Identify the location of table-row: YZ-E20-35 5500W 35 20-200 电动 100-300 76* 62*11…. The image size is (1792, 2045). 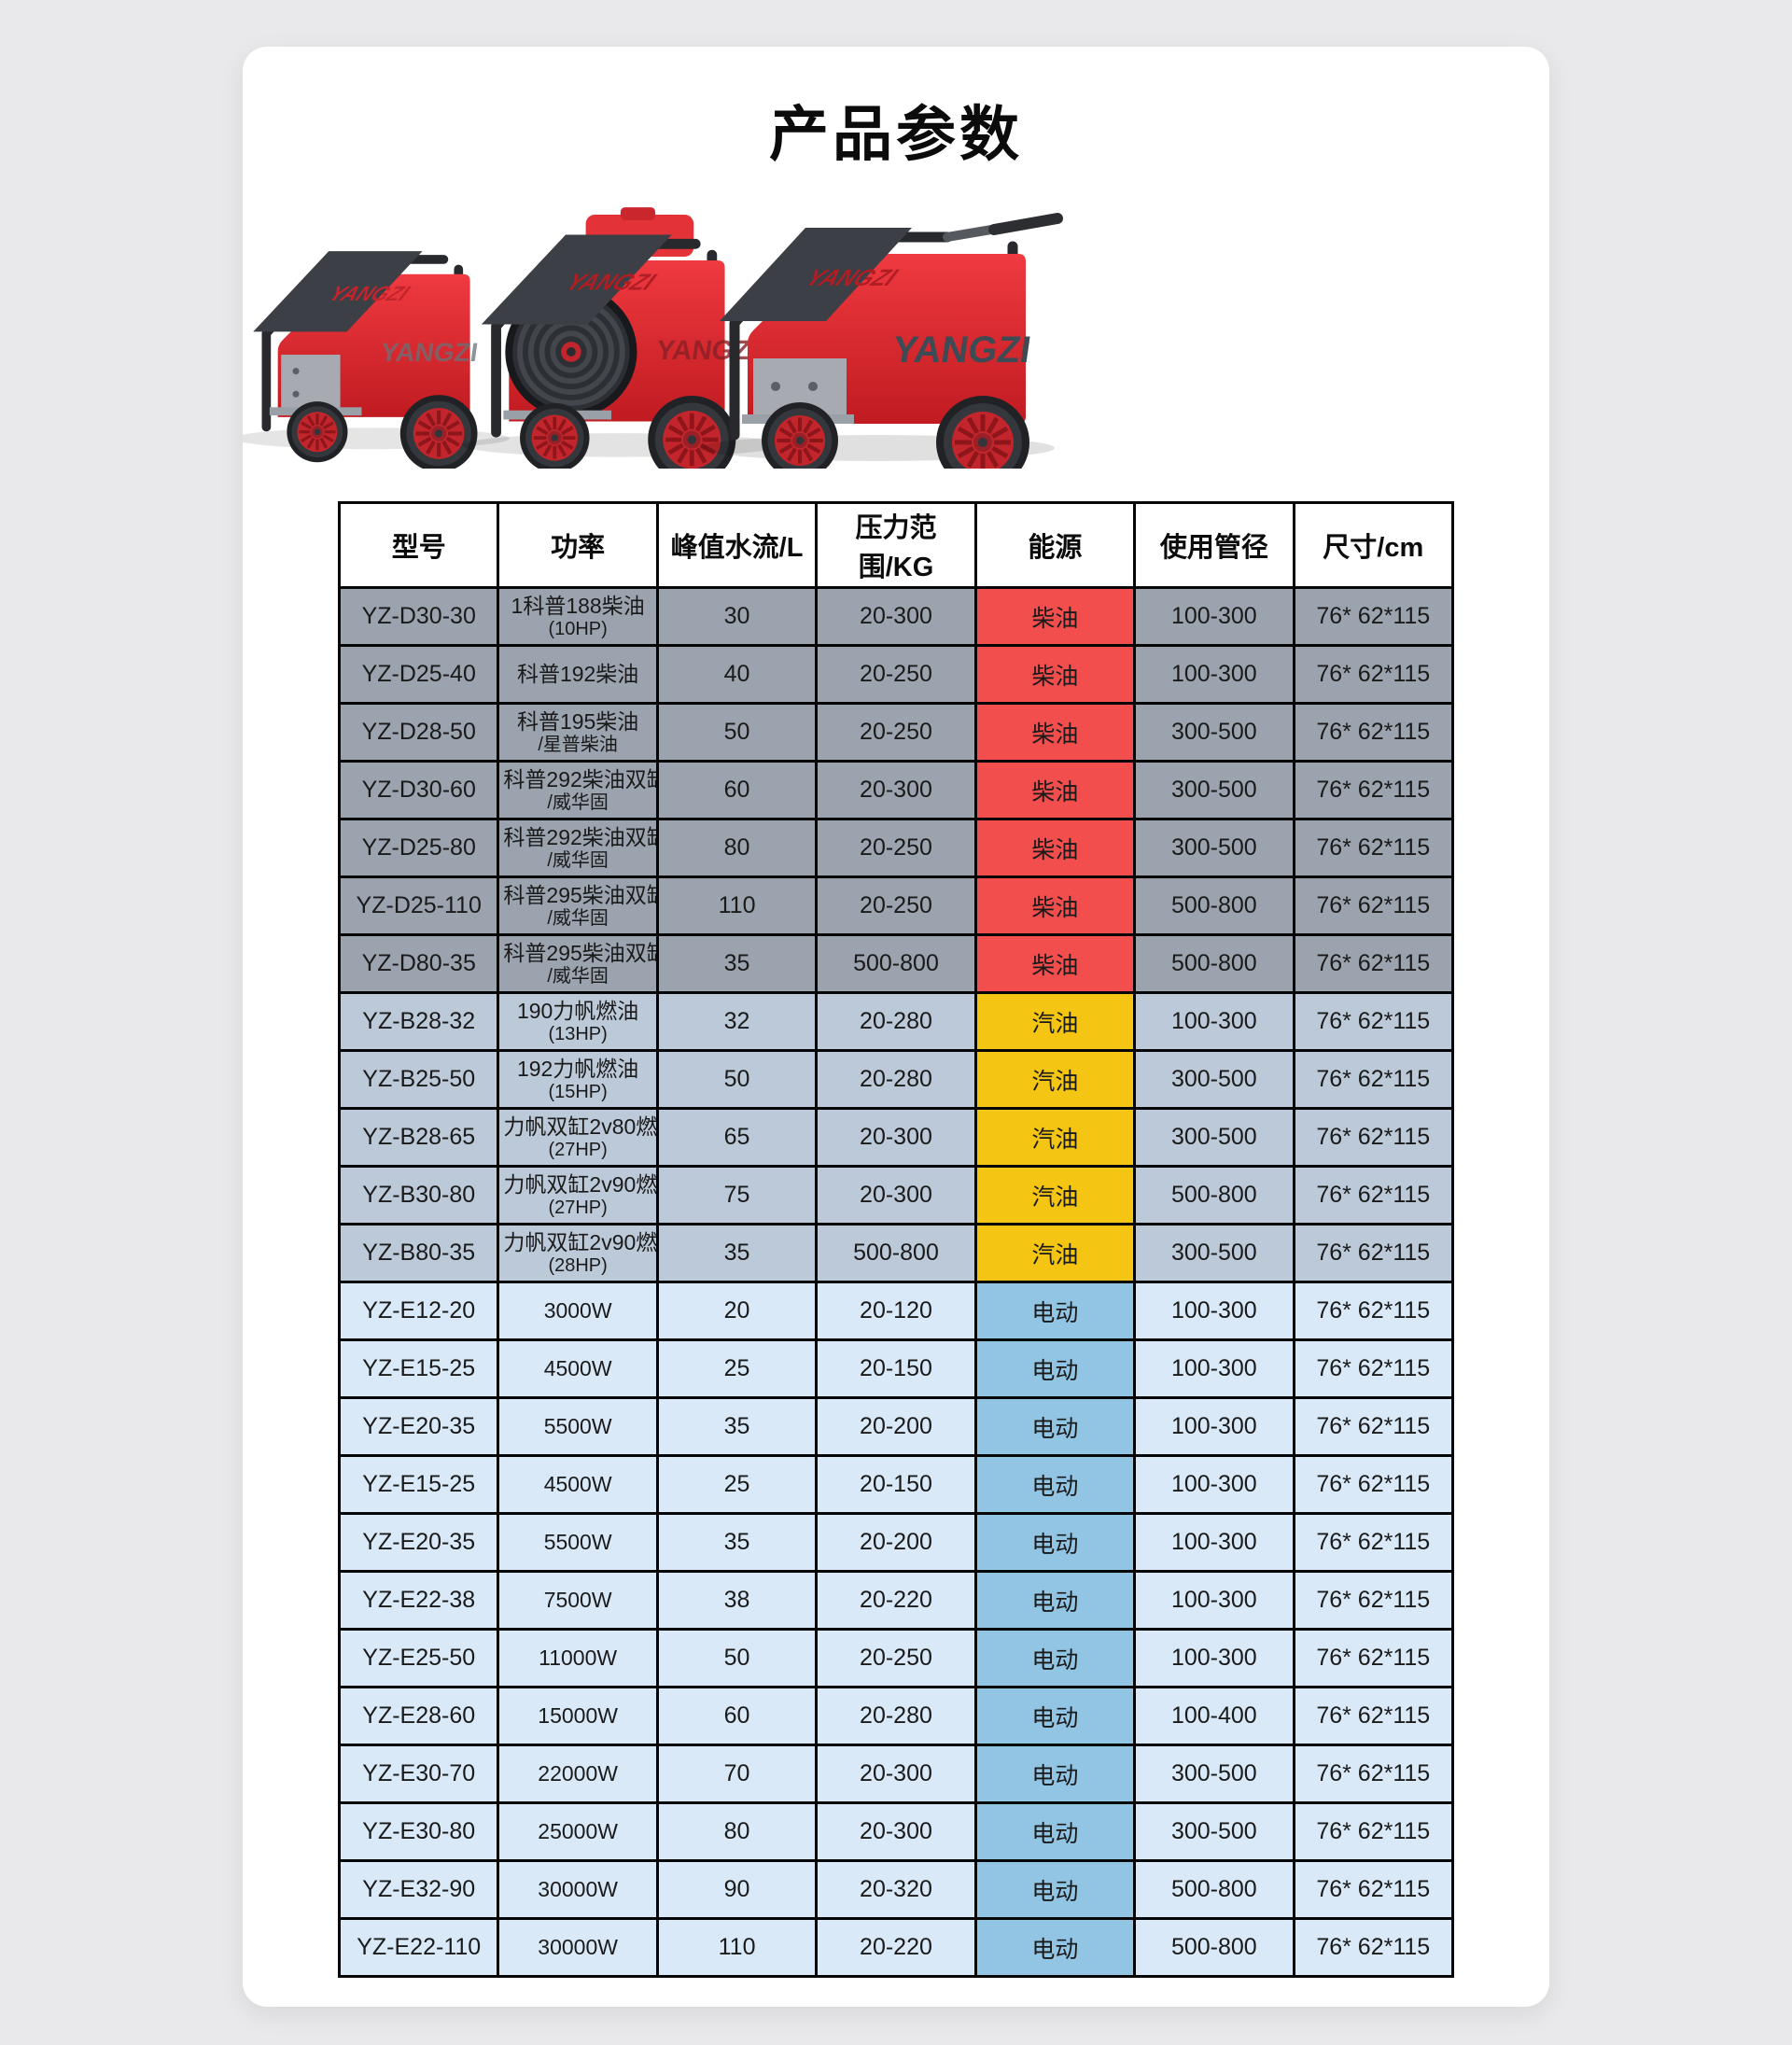
(896, 1426).